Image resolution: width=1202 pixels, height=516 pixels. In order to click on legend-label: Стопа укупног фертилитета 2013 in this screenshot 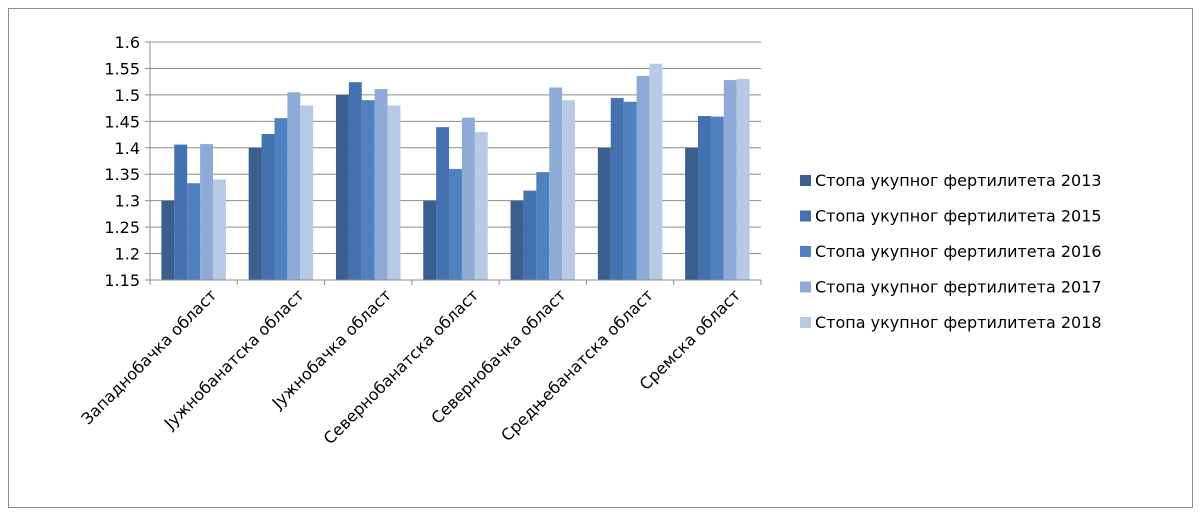, I will do `click(958, 180)`.